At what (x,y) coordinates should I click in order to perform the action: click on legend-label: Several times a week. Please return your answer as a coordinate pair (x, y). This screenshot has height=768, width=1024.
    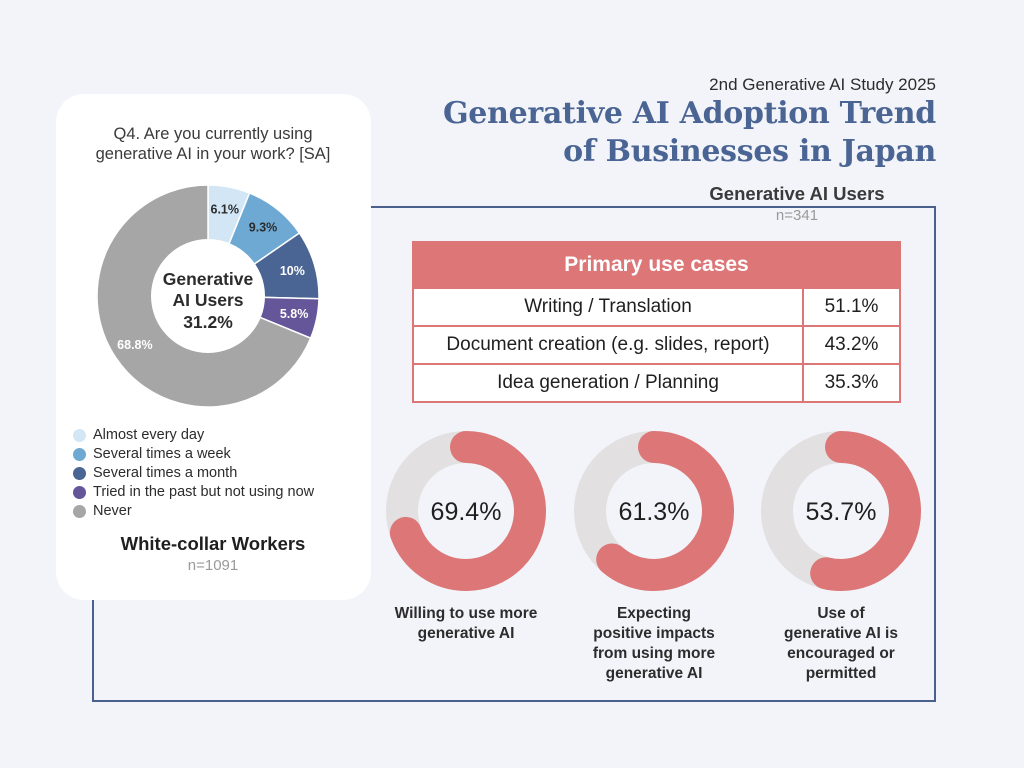
    Looking at the image, I should click on (162, 454).